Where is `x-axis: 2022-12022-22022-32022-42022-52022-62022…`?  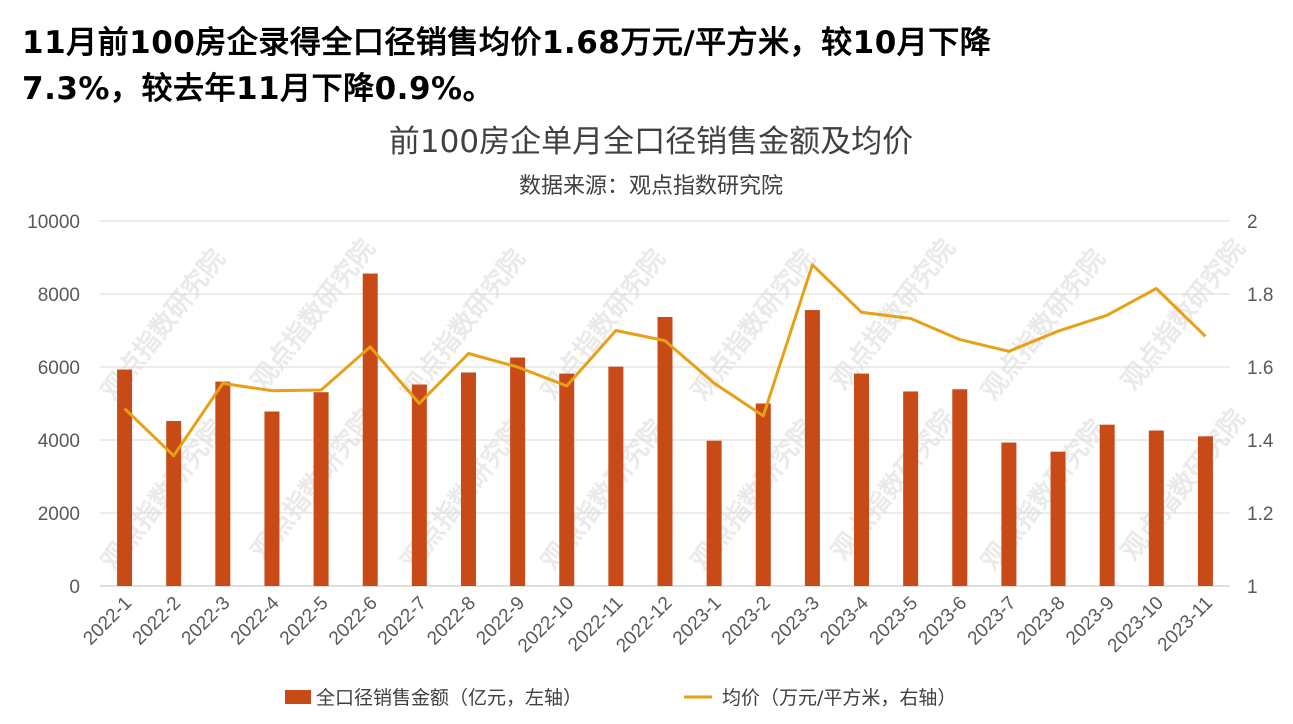
x-axis: 2022-12022-22022-32022-42022-52022-62022… is located at coordinates (648, 624).